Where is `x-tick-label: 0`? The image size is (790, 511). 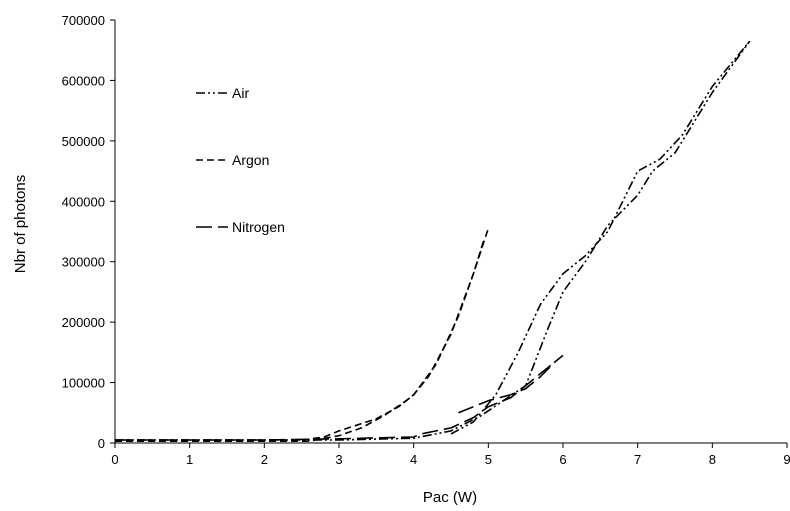 x-tick-label: 0 is located at coordinates (114, 459).